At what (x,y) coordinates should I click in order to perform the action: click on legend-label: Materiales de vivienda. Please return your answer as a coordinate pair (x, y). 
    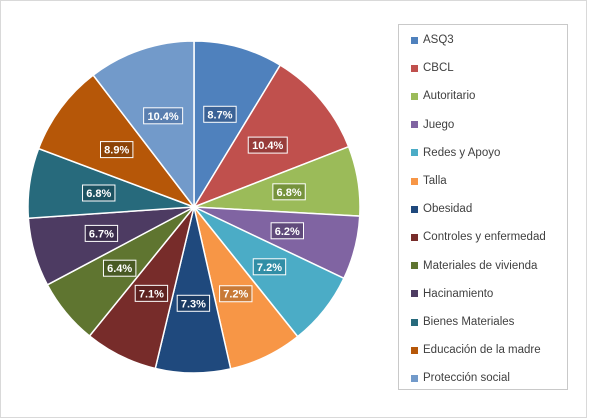
    Looking at the image, I should click on (480, 265).